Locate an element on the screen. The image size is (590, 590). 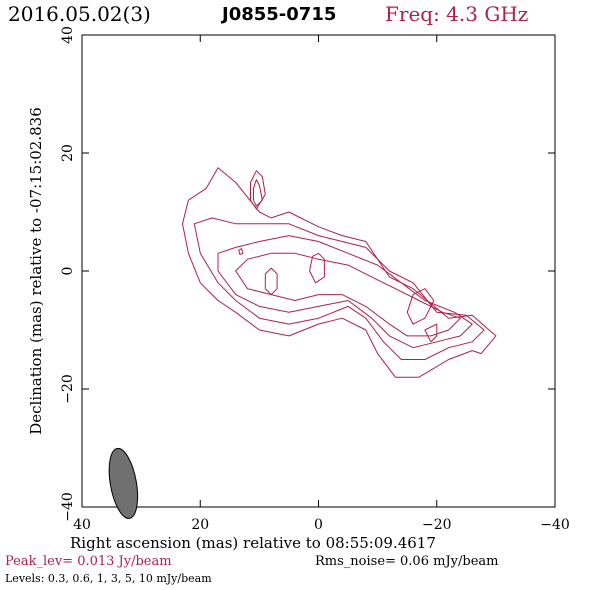
y-tick-label: 0 is located at coordinates (68, 271).